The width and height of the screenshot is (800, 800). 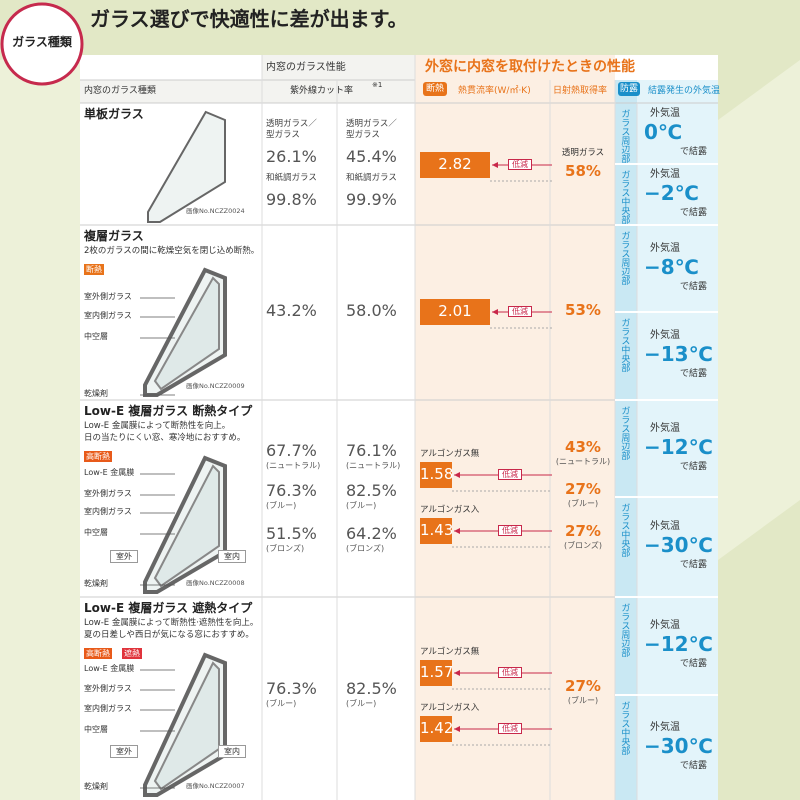 What do you see at coordinates (98, 457) in the screenshot?
I see `tag: 高断熱` at bounding box center [98, 457].